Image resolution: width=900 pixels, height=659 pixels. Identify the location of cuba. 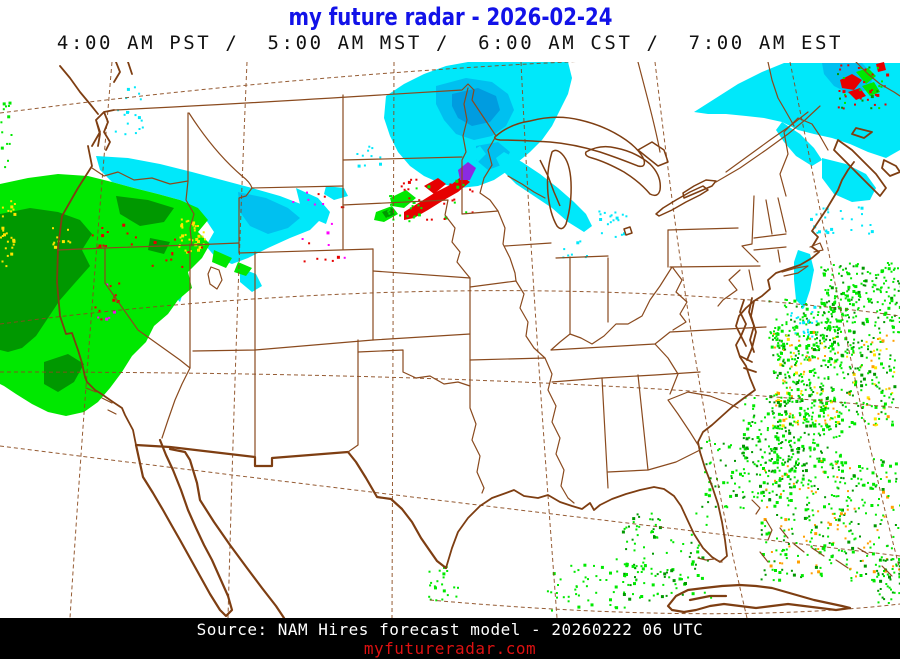
(759, 598).